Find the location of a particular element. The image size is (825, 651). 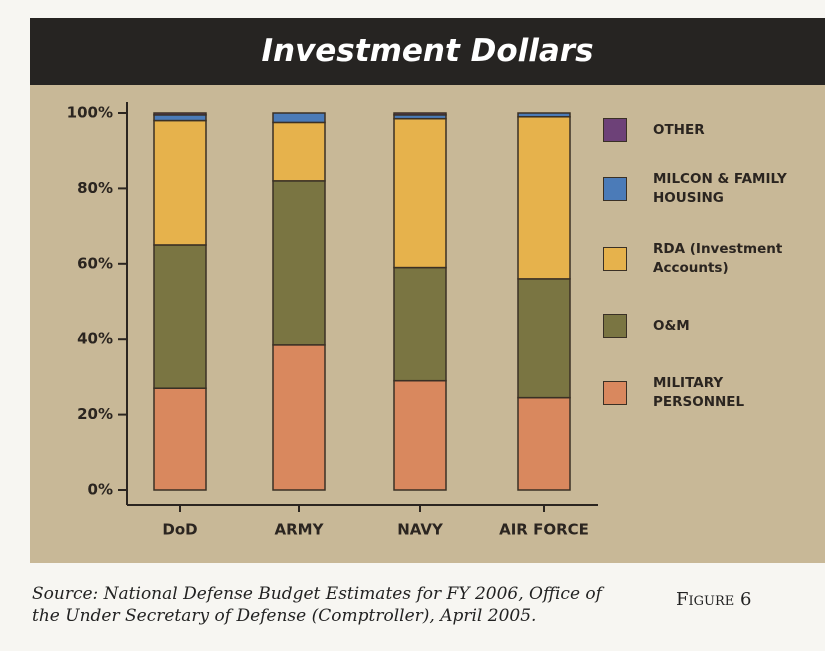

x-tick-label: NAVY is located at coordinates (420, 530).